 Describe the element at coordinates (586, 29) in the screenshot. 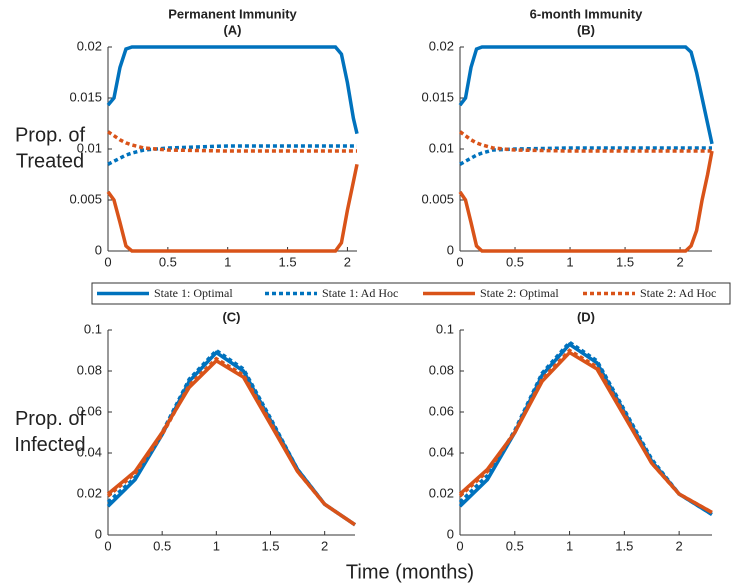

I see `chart-subtitle: (B)` at that location.